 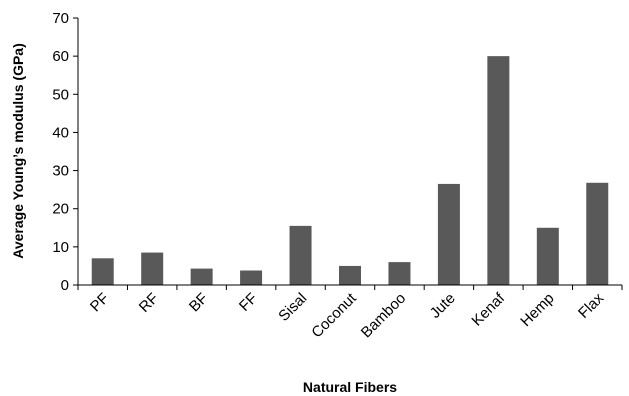 I want to click on x-tick-label: FF, so click(x=248, y=302).